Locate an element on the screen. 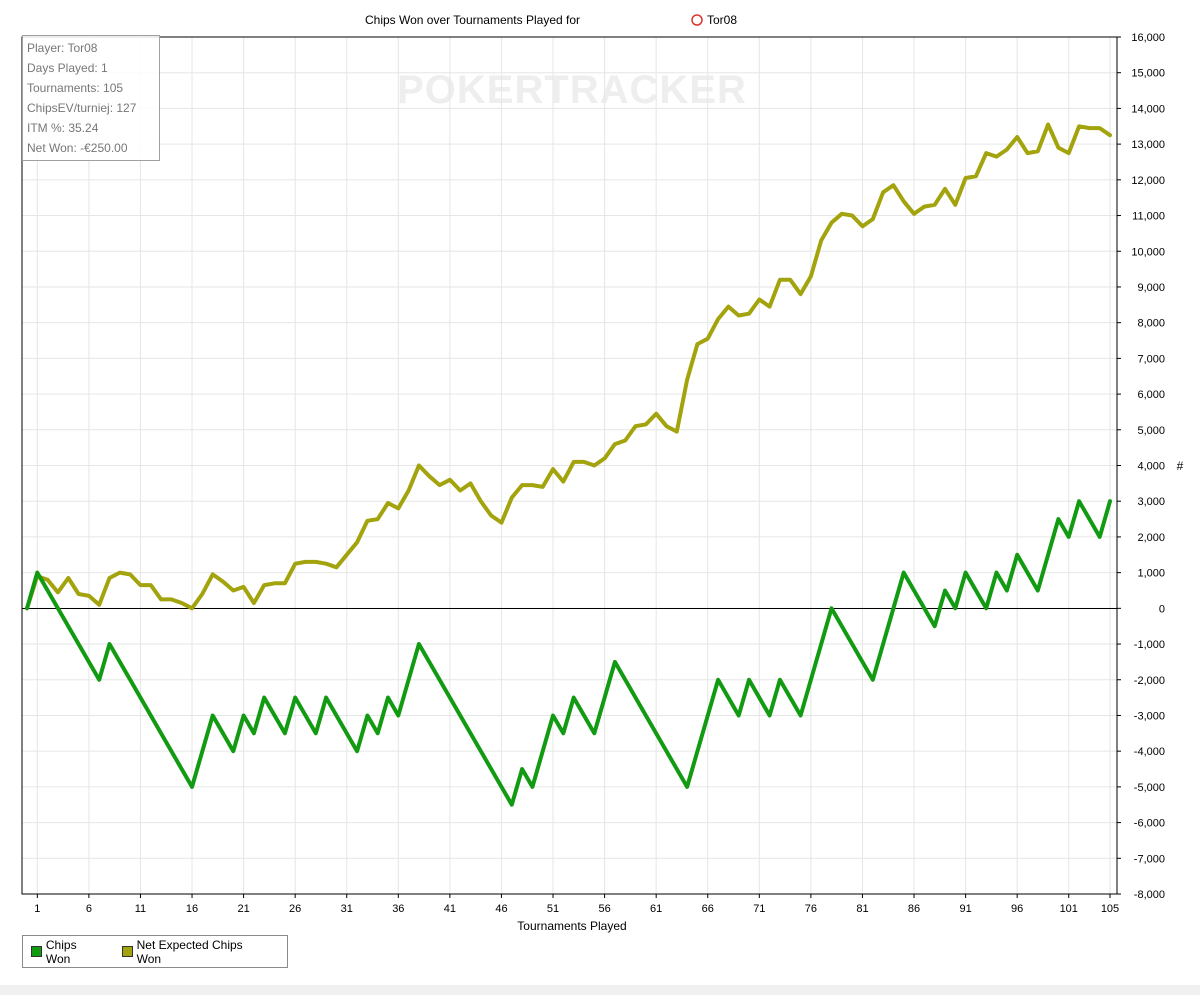 The image size is (1200, 995). y-tick-label: 5,000 is located at coordinates (1151, 431).